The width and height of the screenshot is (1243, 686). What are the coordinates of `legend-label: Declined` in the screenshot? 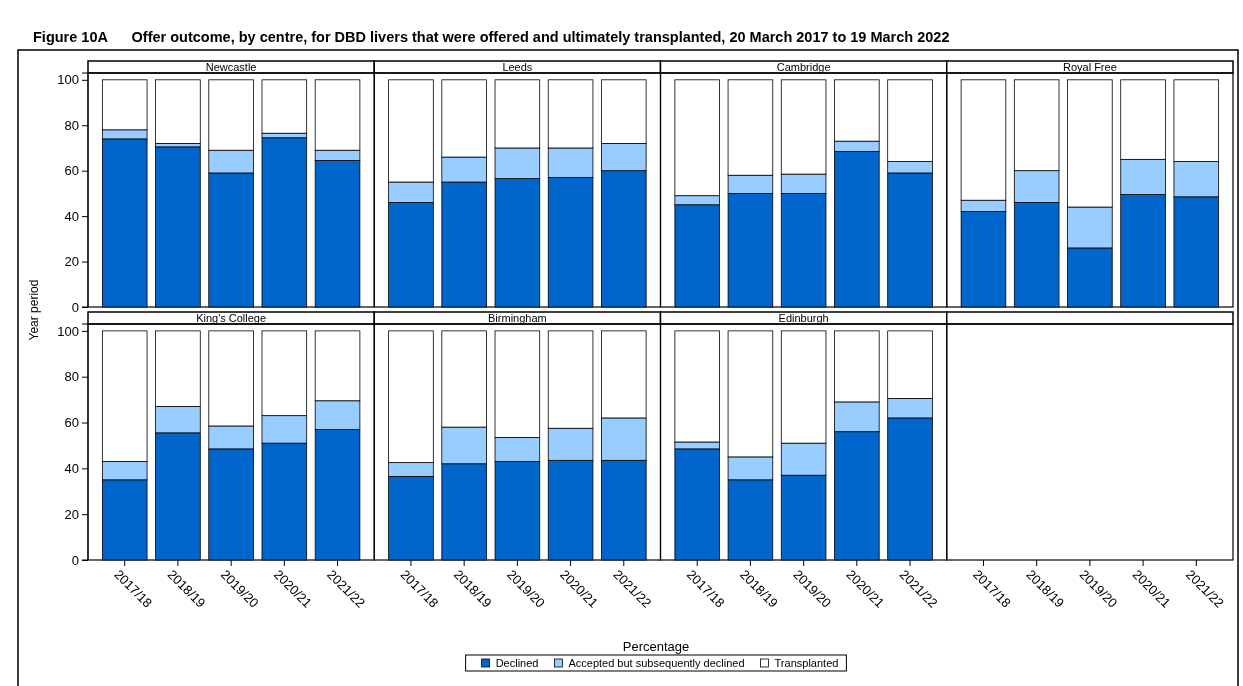 It's located at (517, 663).